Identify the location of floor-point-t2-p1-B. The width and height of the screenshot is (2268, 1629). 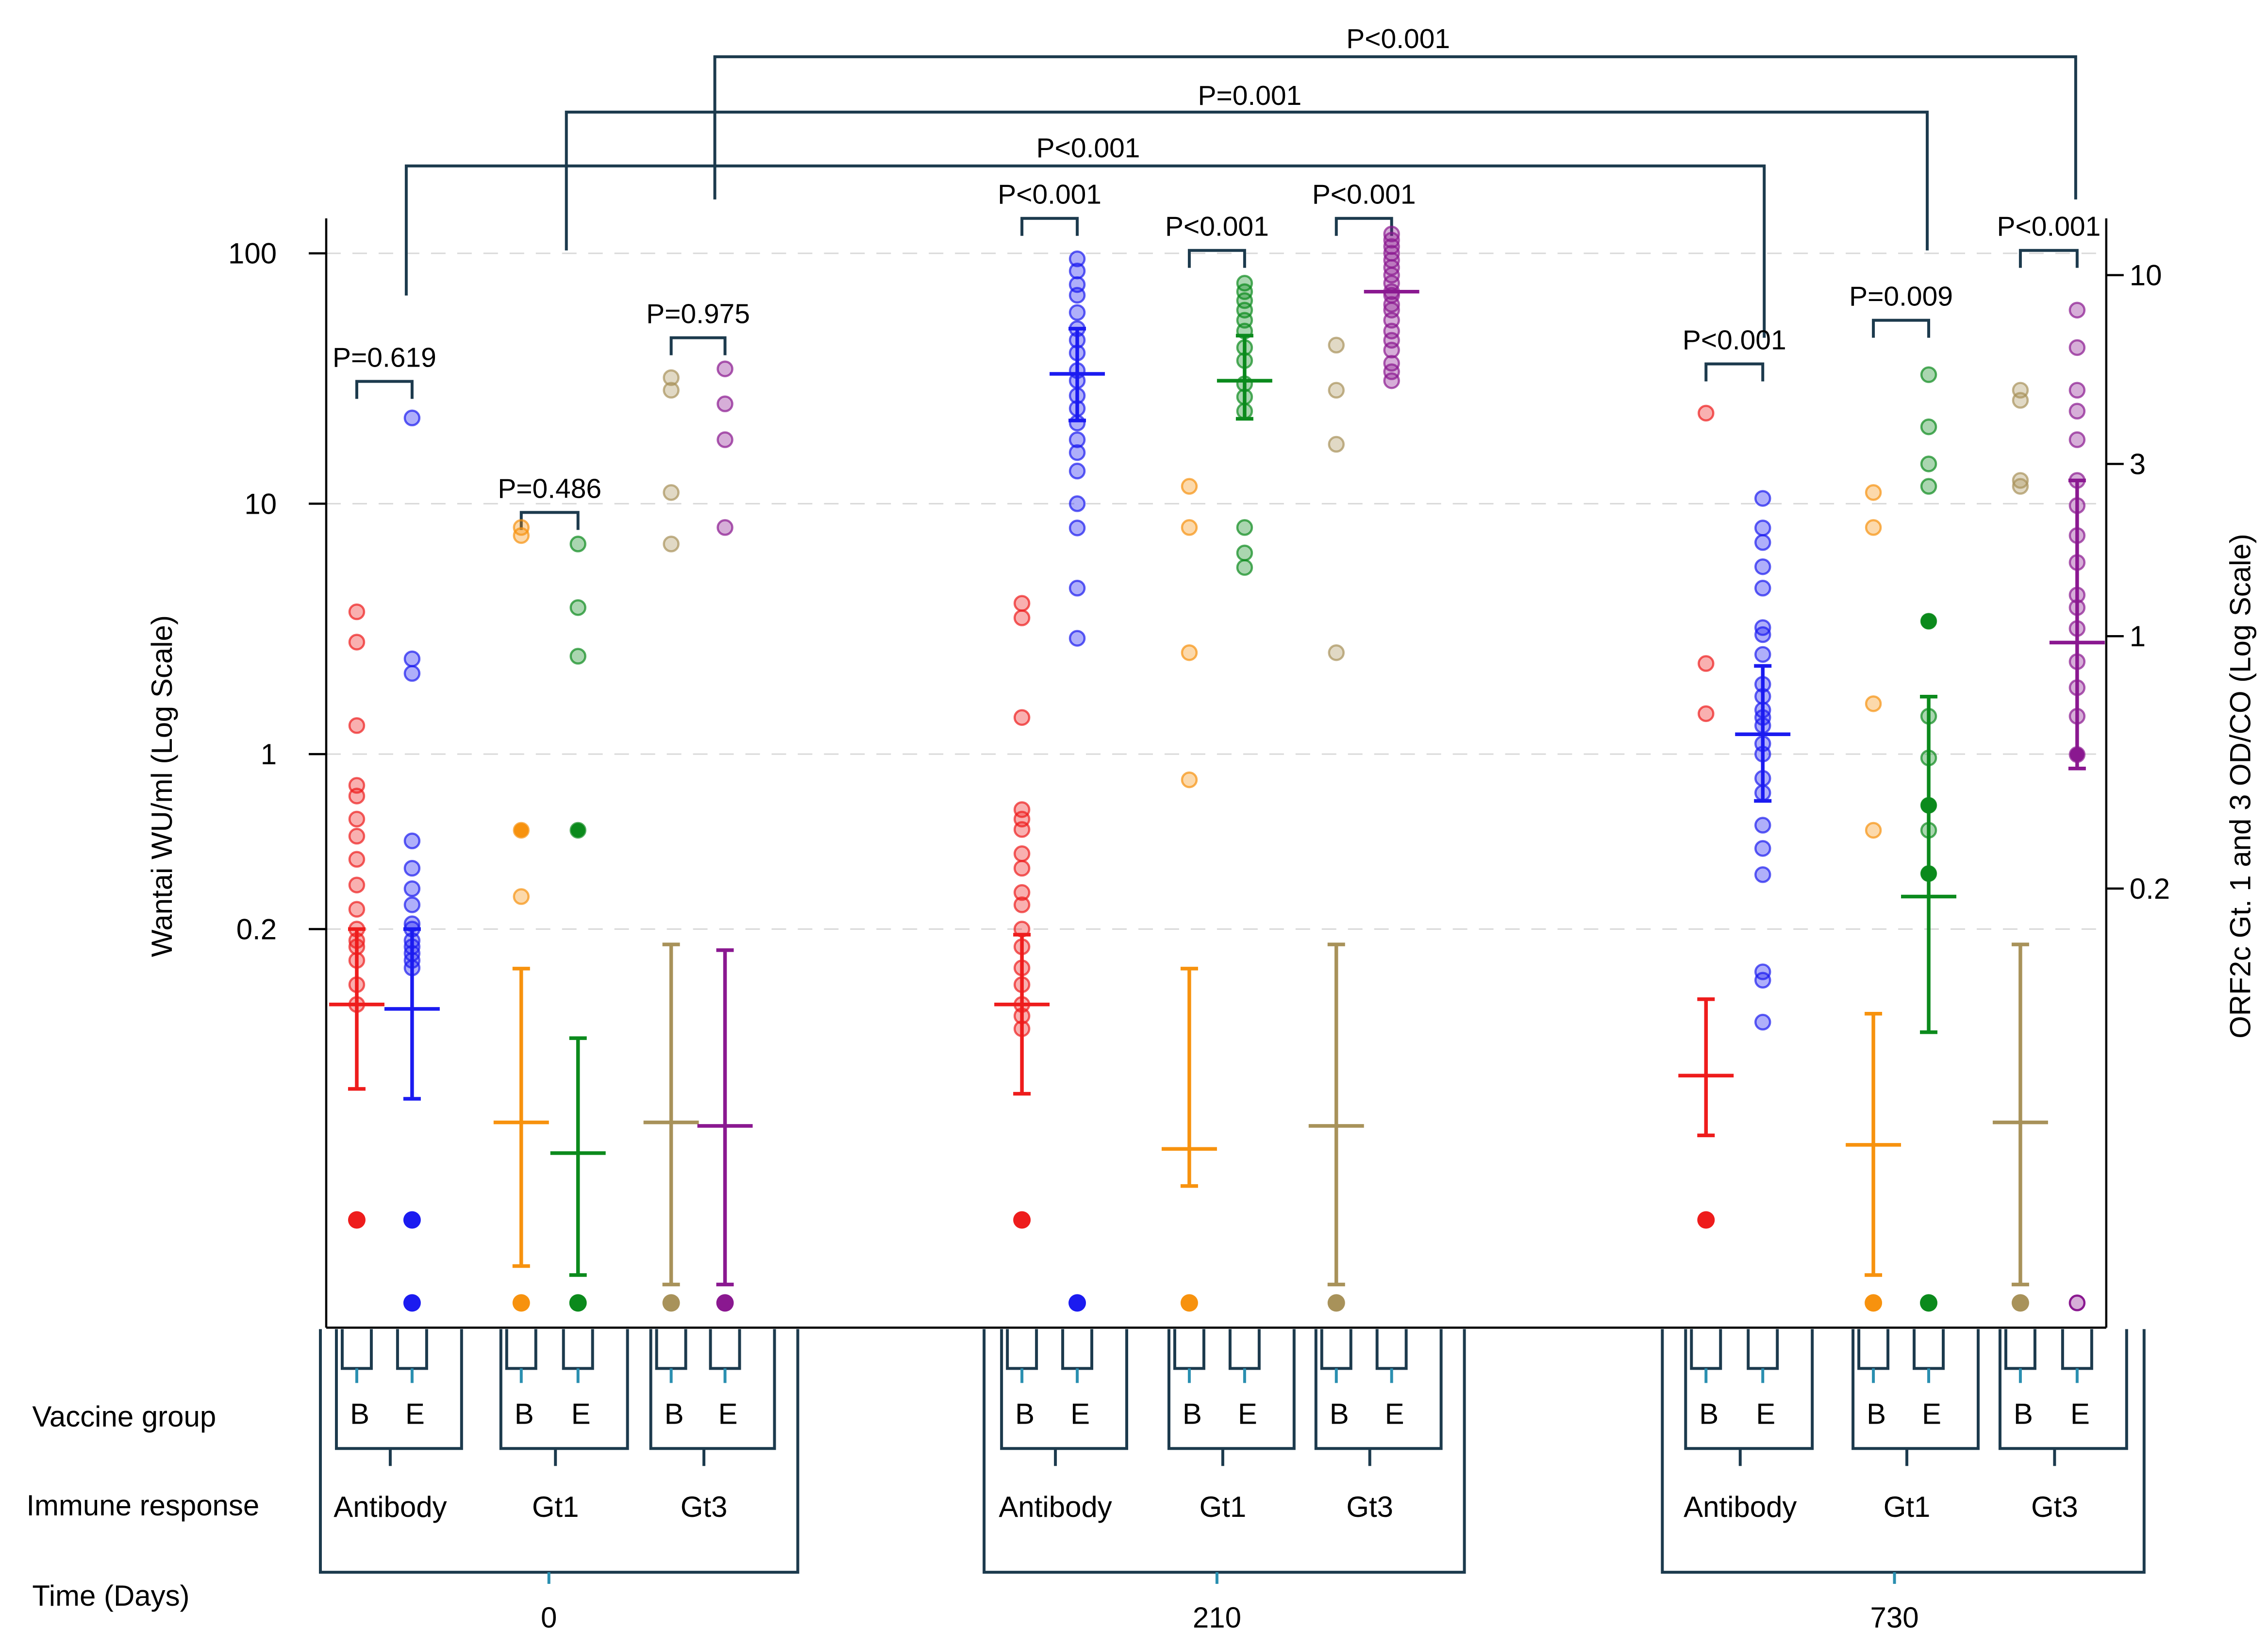
(1874, 1303).